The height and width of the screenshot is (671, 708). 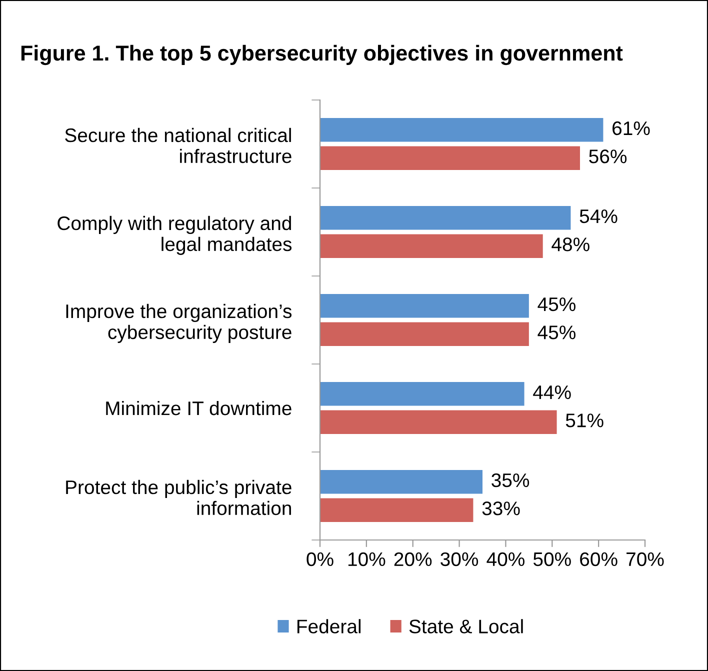 What do you see at coordinates (175, 235) in the screenshot?
I see `y-tick-label: Comply with regulatory and legal mandates` at bounding box center [175, 235].